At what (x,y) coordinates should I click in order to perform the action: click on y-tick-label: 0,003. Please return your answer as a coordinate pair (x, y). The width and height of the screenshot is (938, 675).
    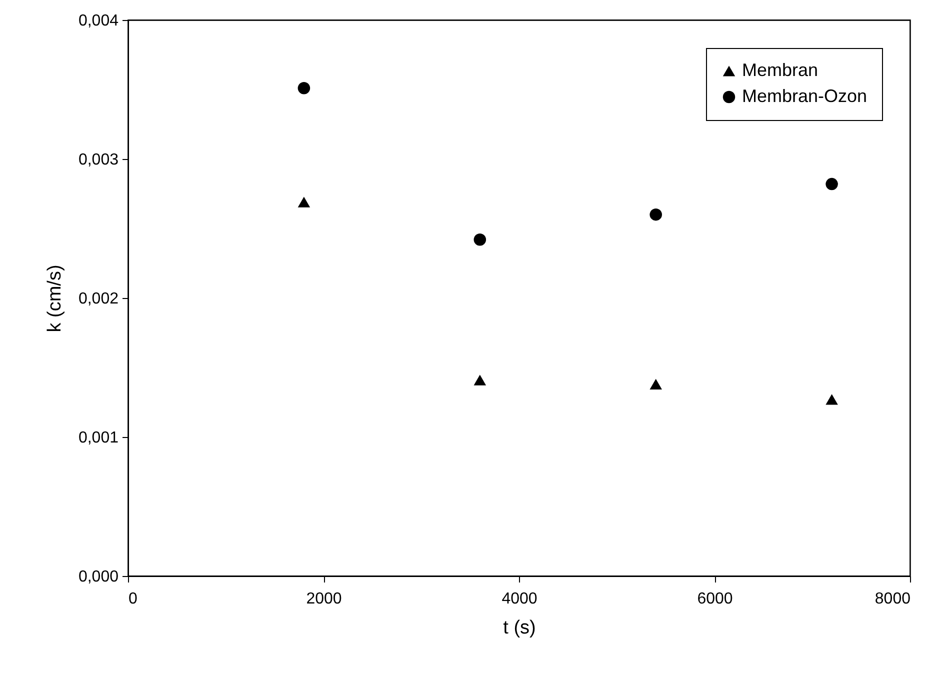
    Looking at the image, I should click on (98, 160).